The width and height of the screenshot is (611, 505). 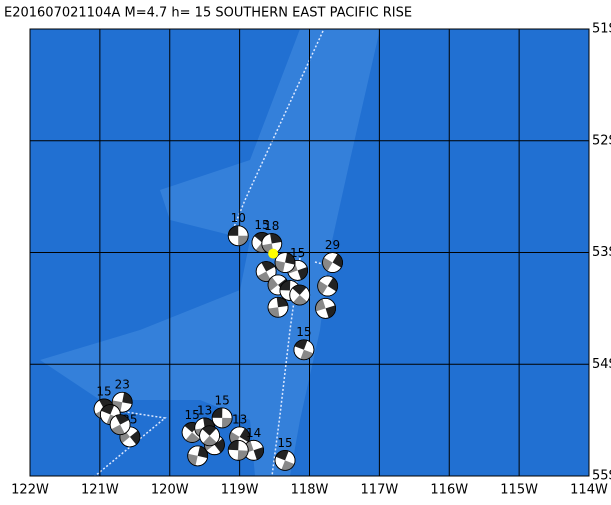 What do you see at coordinates (273, 253) in the screenshot?
I see `epicenter` at bounding box center [273, 253].